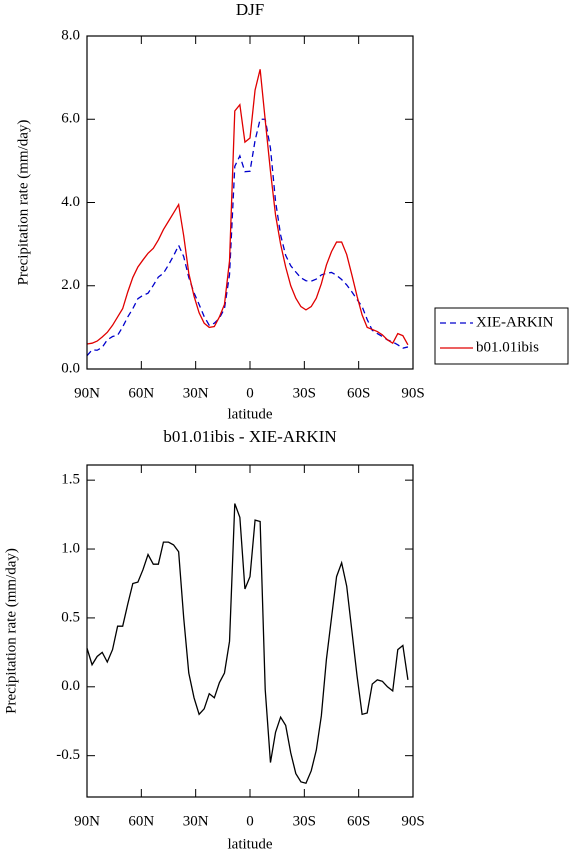  I want to click on legend-label: b01.01ibis, so click(507, 347).